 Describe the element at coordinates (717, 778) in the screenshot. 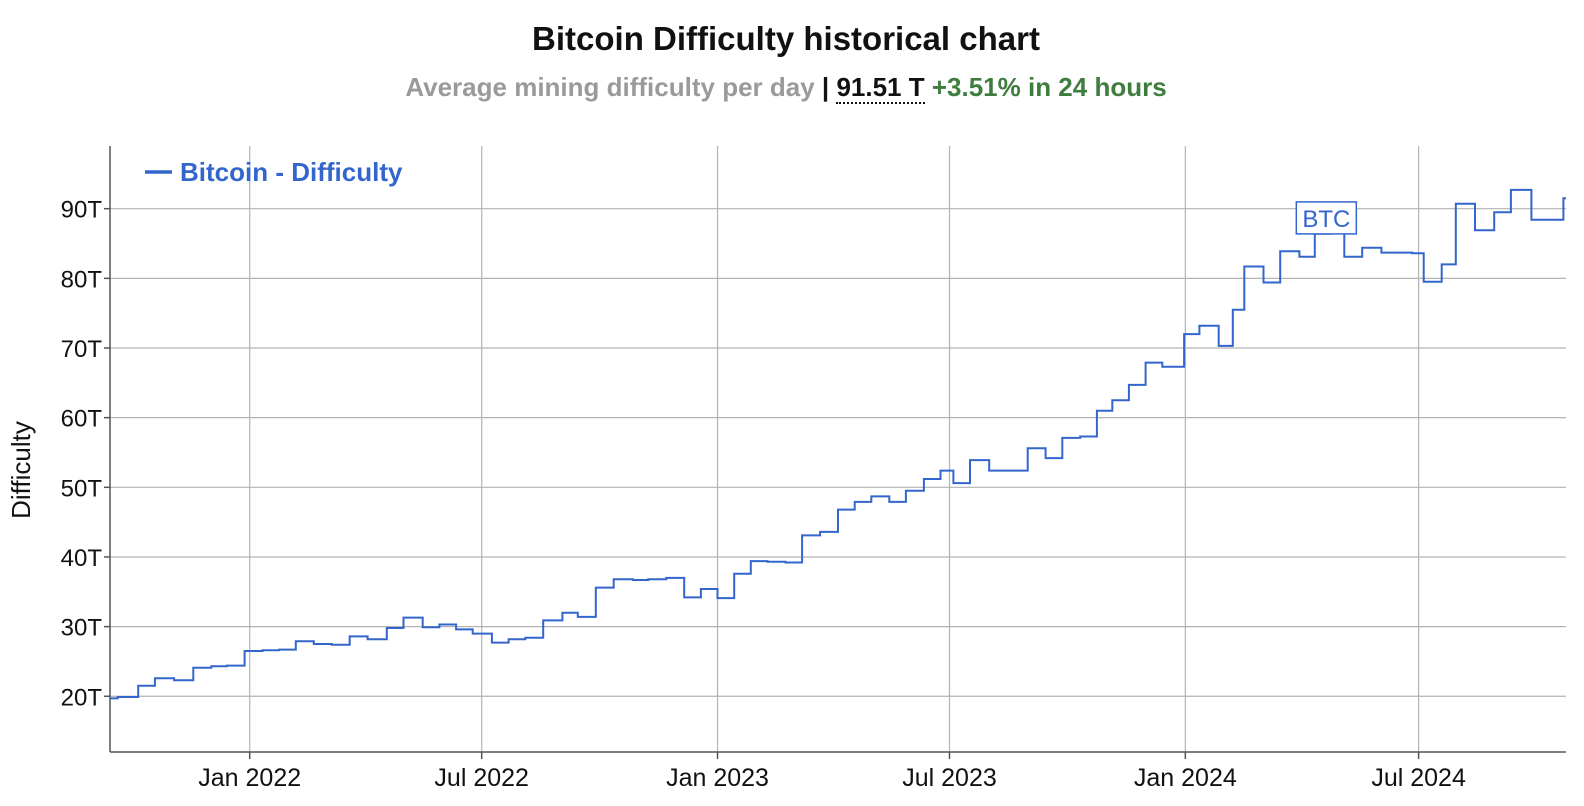

I see `x-tick-label-2: Jan 2023` at that location.